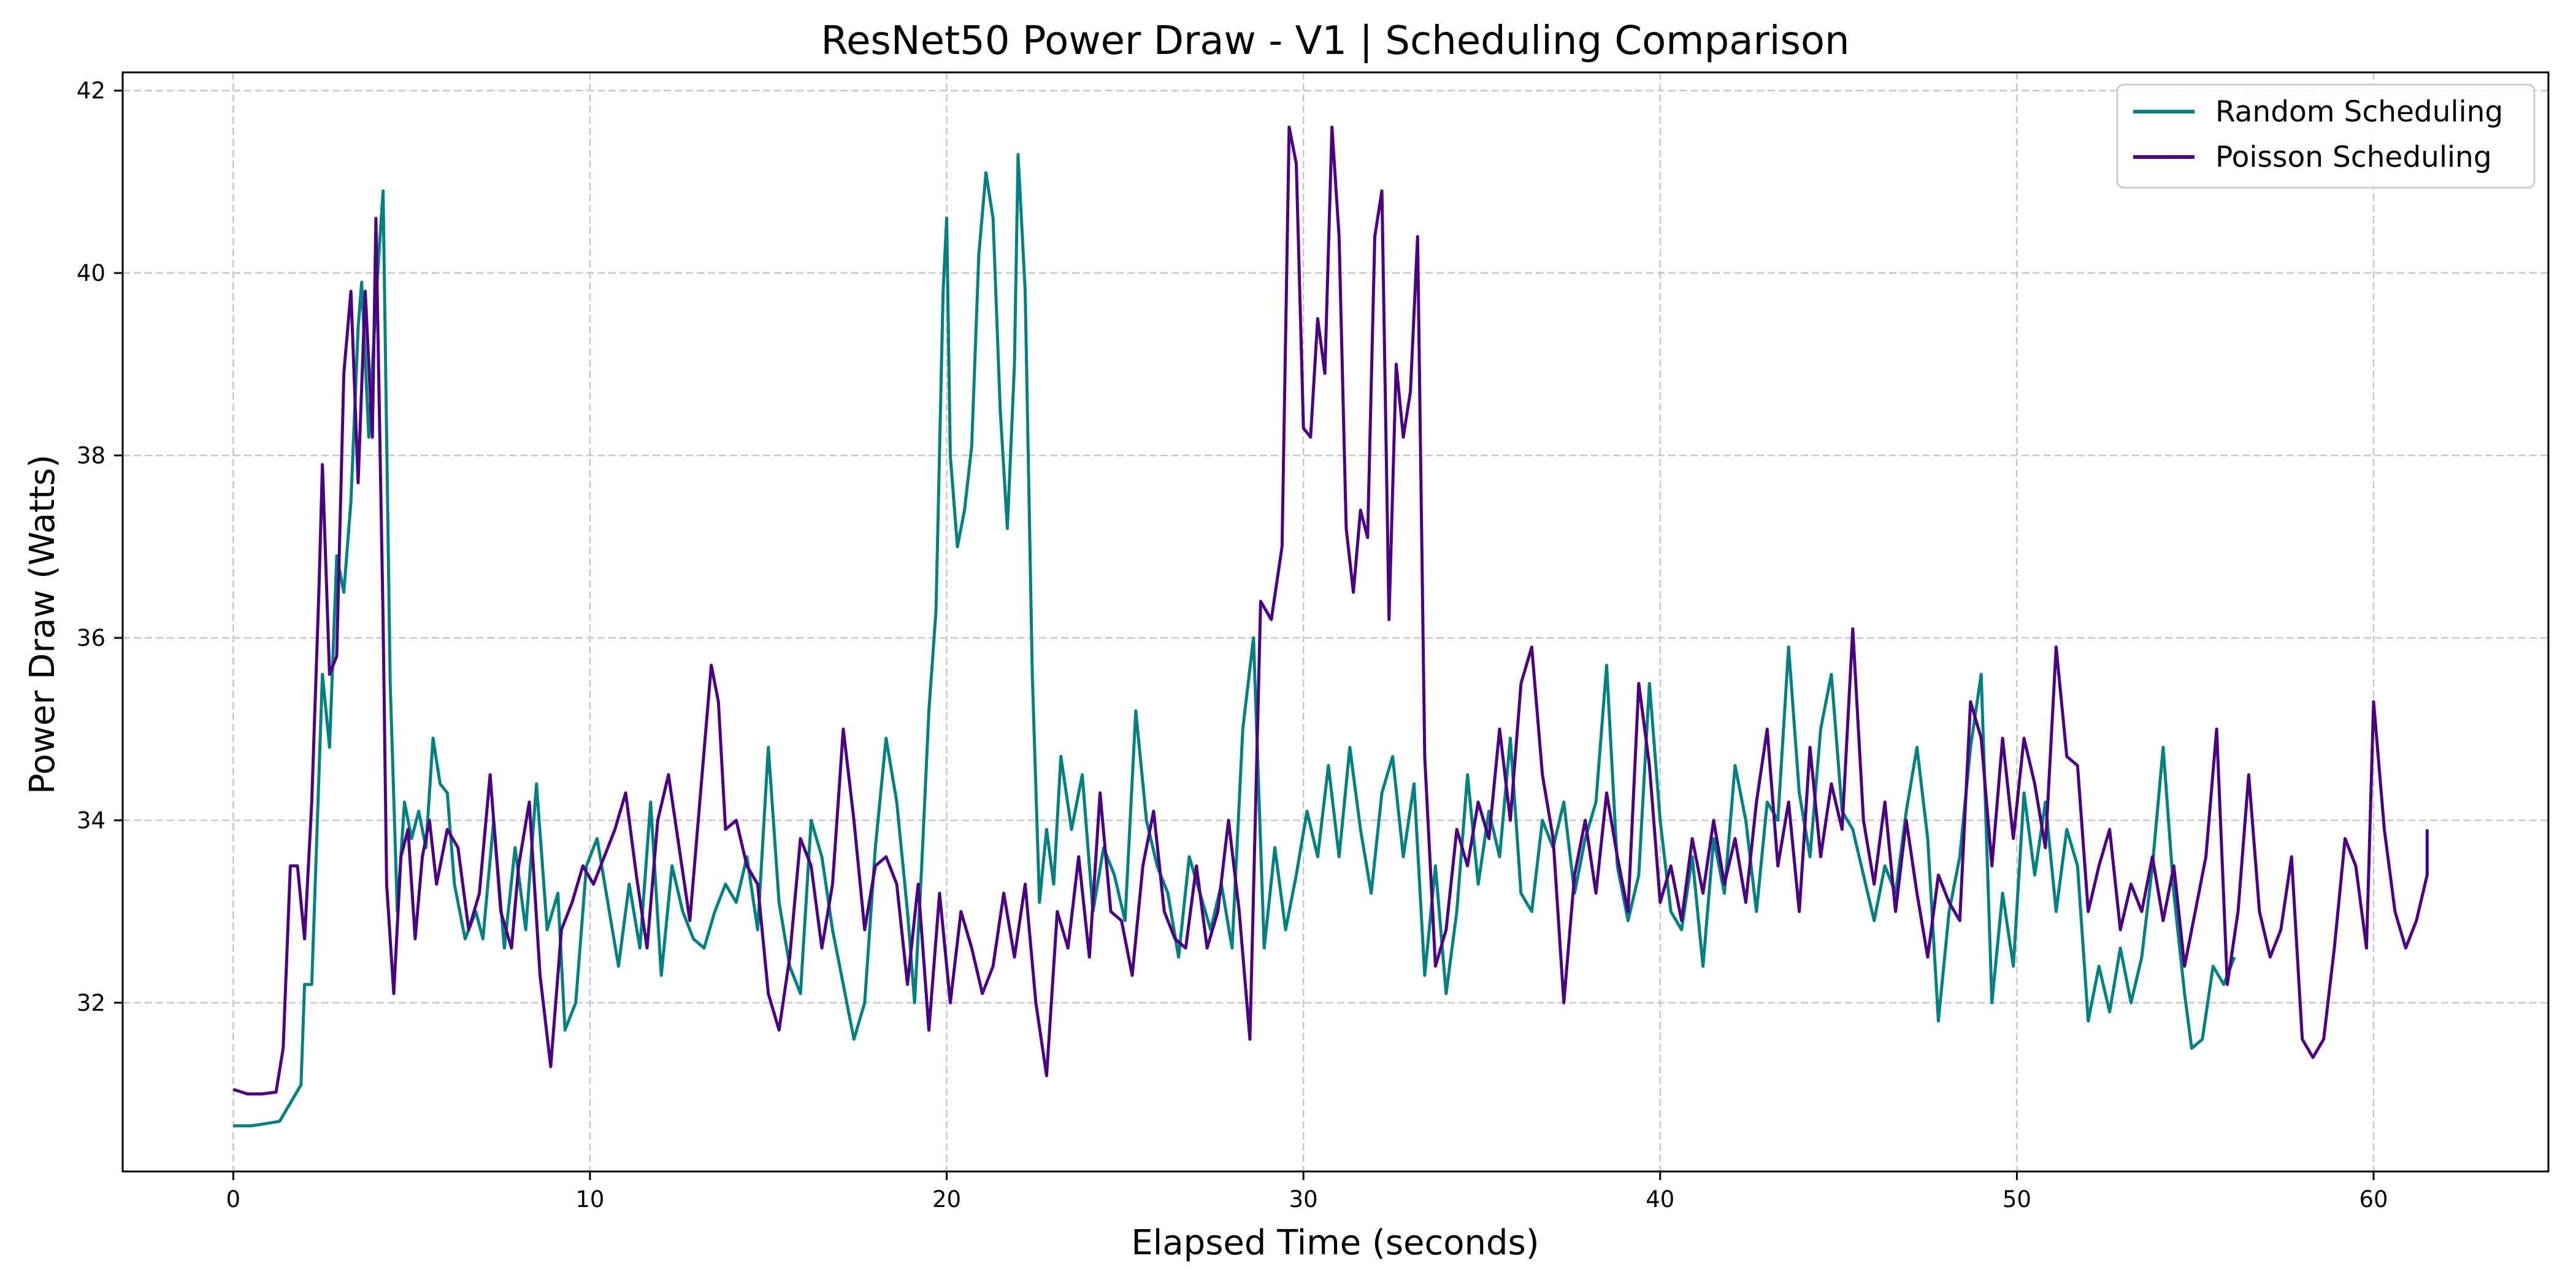 The width and height of the screenshot is (2576, 1288). Describe the element at coordinates (1660, 1199) in the screenshot. I see `x-tick-label: 40` at that location.